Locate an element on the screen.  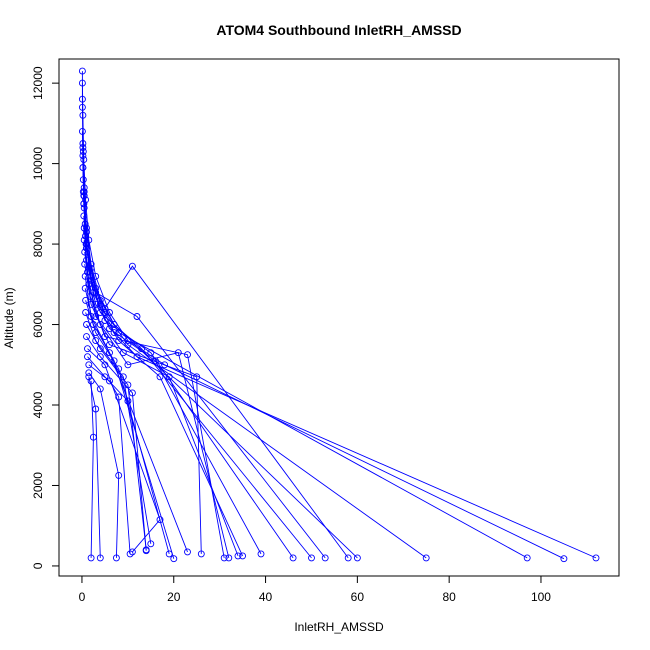
y-tick-label: 0 is located at coordinates (38, 565).